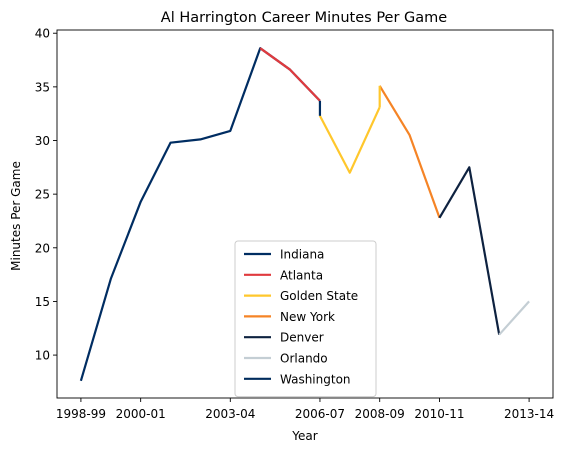 This screenshot has height=453, width=569. Describe the element at coordinates (304, 18) in the screenshot. I see `chart-title: Al Harrington Career Minutes Per Game` at that location.